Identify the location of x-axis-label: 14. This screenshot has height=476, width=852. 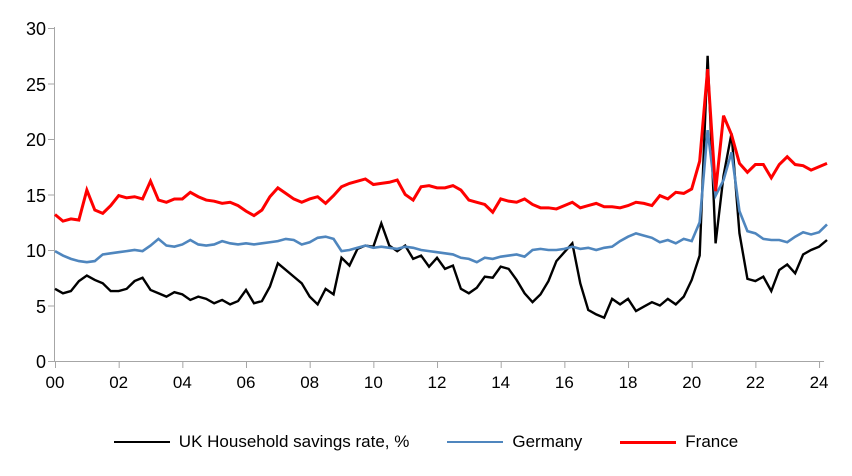
(501, 382).